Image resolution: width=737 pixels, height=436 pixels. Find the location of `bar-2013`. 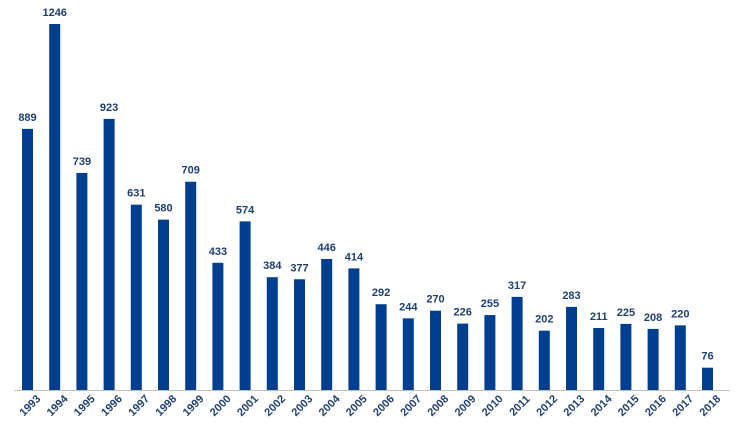

bar-2013 is located at coordinates (571, 348).